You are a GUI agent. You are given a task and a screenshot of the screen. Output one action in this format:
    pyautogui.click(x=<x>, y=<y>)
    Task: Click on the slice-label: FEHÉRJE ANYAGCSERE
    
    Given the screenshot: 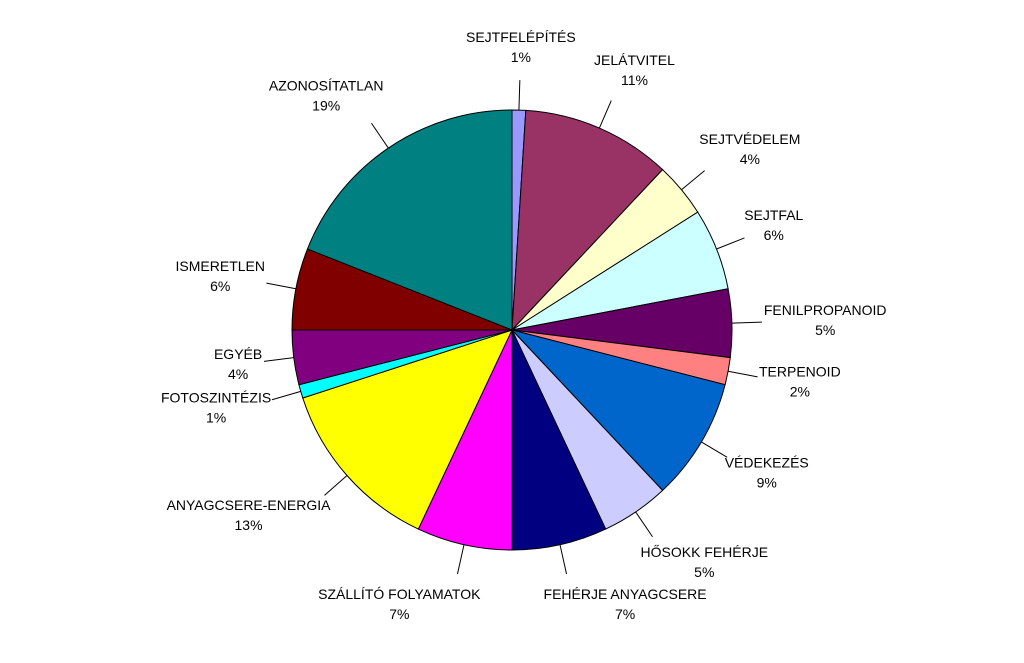 What is the action you would take?
    pyautogui.click(x=625, y=594)
    